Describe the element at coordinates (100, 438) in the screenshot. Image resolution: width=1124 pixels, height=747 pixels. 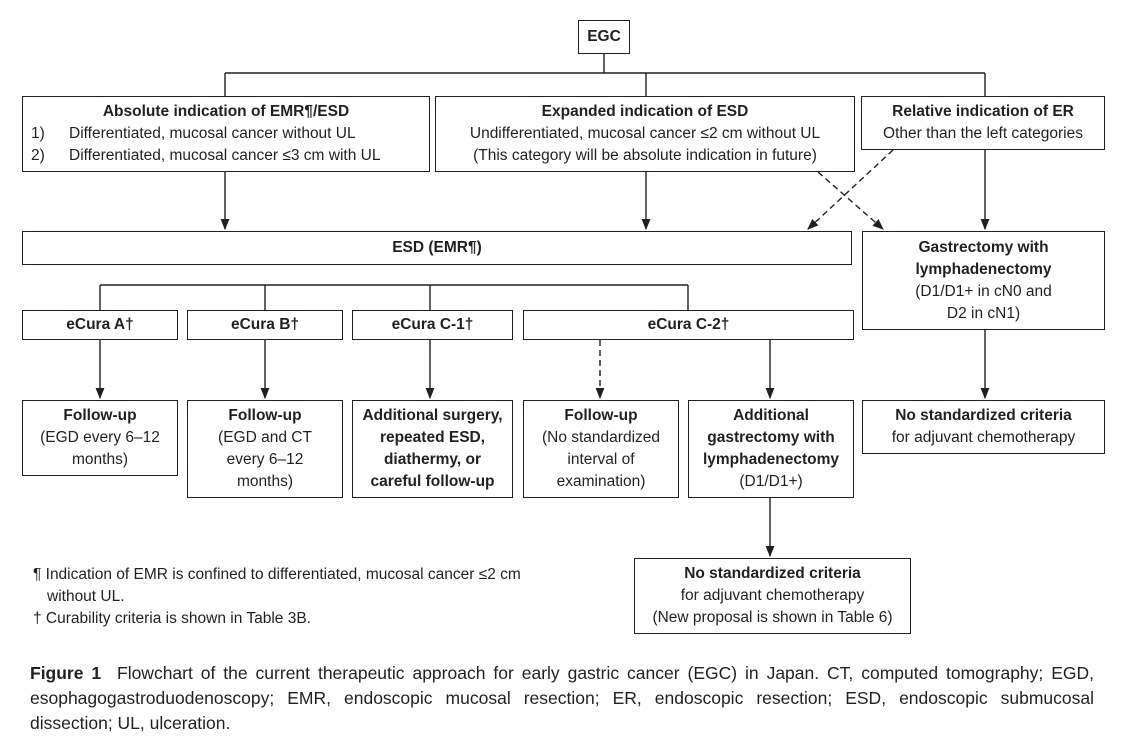
I see `followup-a-box: Follow-up (EGD every 6–12 months)` at that location.